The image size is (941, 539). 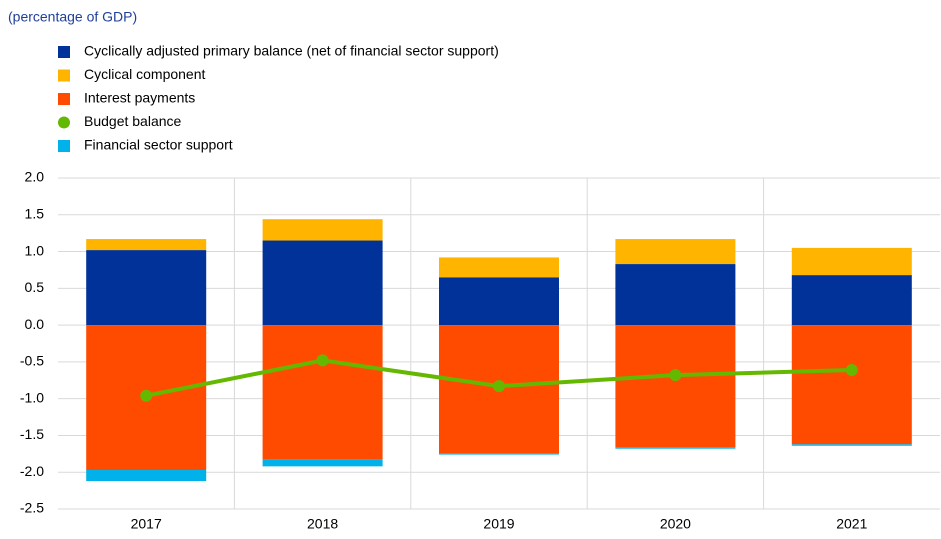 I want to click on legend-label: Cyclical component, so click(x=144, y=74).